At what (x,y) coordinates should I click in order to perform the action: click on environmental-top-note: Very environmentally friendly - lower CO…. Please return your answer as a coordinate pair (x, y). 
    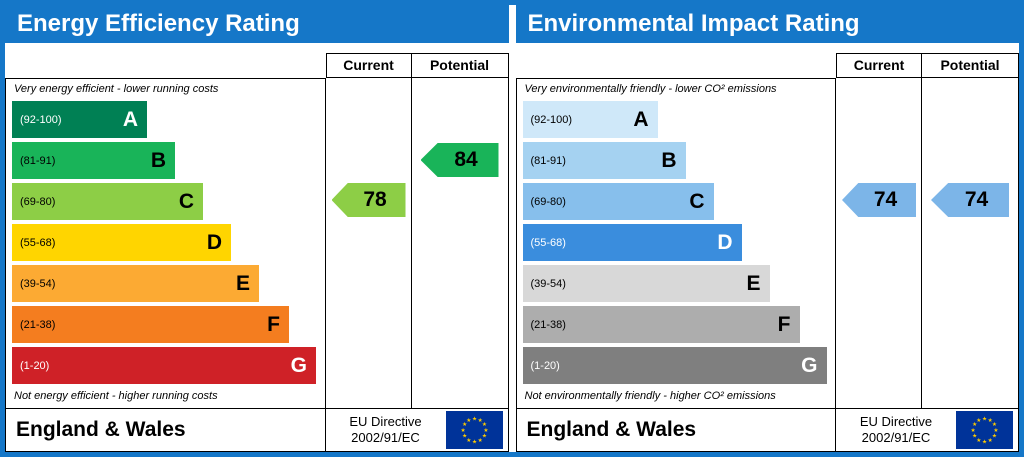
    Looking at the image, I should click on (650, 89).